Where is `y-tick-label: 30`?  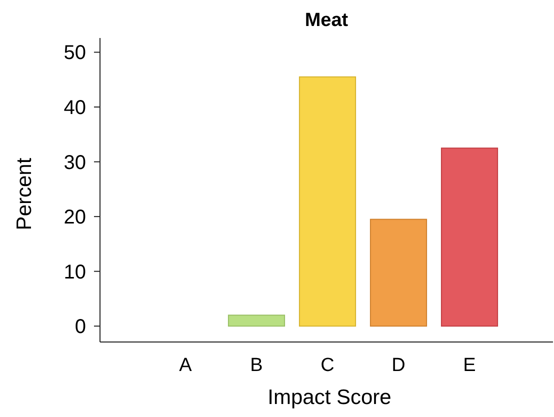 y-tick-label: 30 is located at coordinates (75, 163).